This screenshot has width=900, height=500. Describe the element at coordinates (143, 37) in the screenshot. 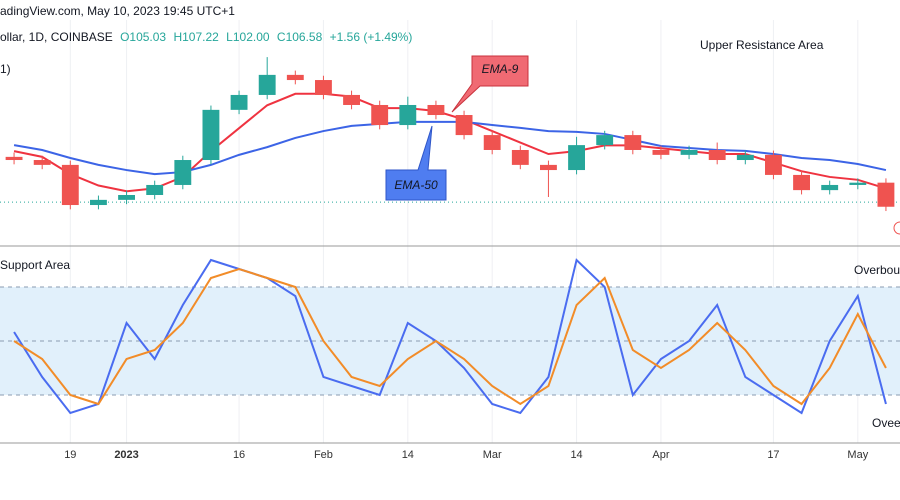

I see `open: O105.03` at that location.